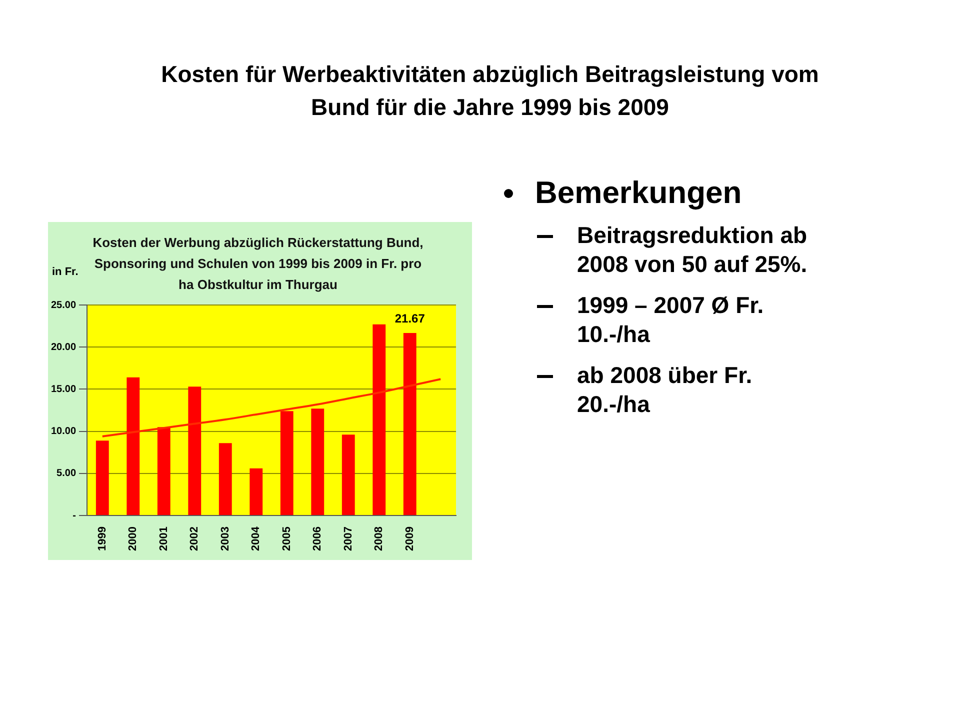 The width and height of the screenshot is (960, 720). Describe the element at coordinates (63, 305) in the screenshot. I see `y-tick-label: 25.00` at that location.